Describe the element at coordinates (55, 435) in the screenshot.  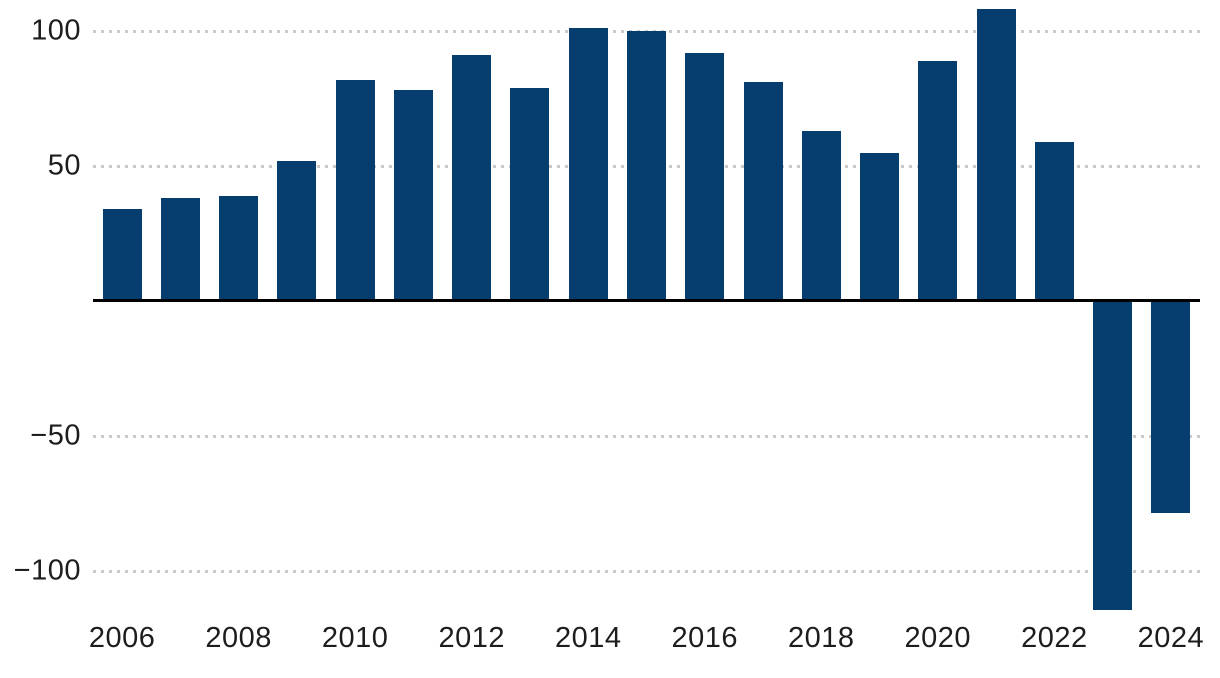
I see `y-tick-label--50: −50` at that location.